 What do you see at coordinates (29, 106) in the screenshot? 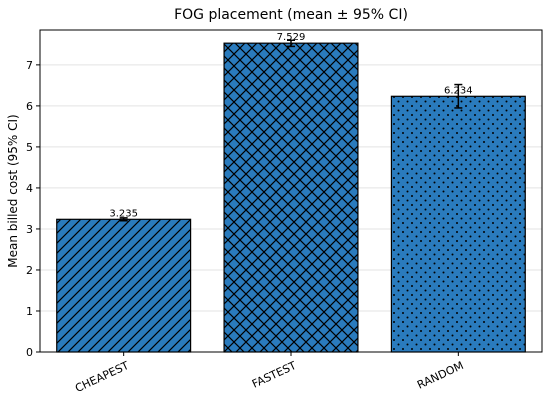
I see `y-tick-label-6: 6` at bounding box center [29, 106].